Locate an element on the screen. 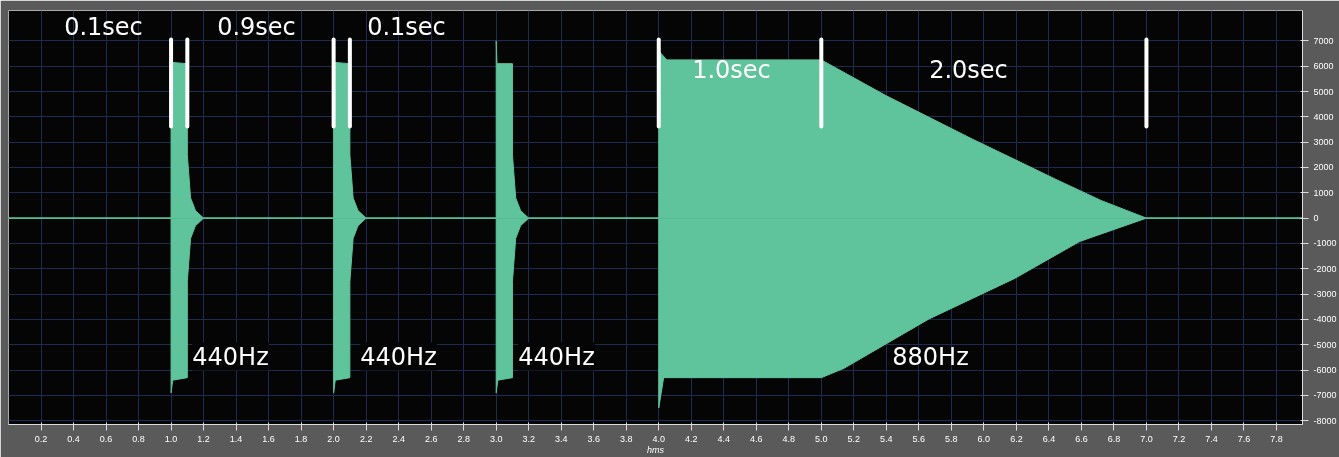 The width and height of the screenshot is (1339, 457). x-tick-label: 7.6 is located at coordinates (1244, 438).